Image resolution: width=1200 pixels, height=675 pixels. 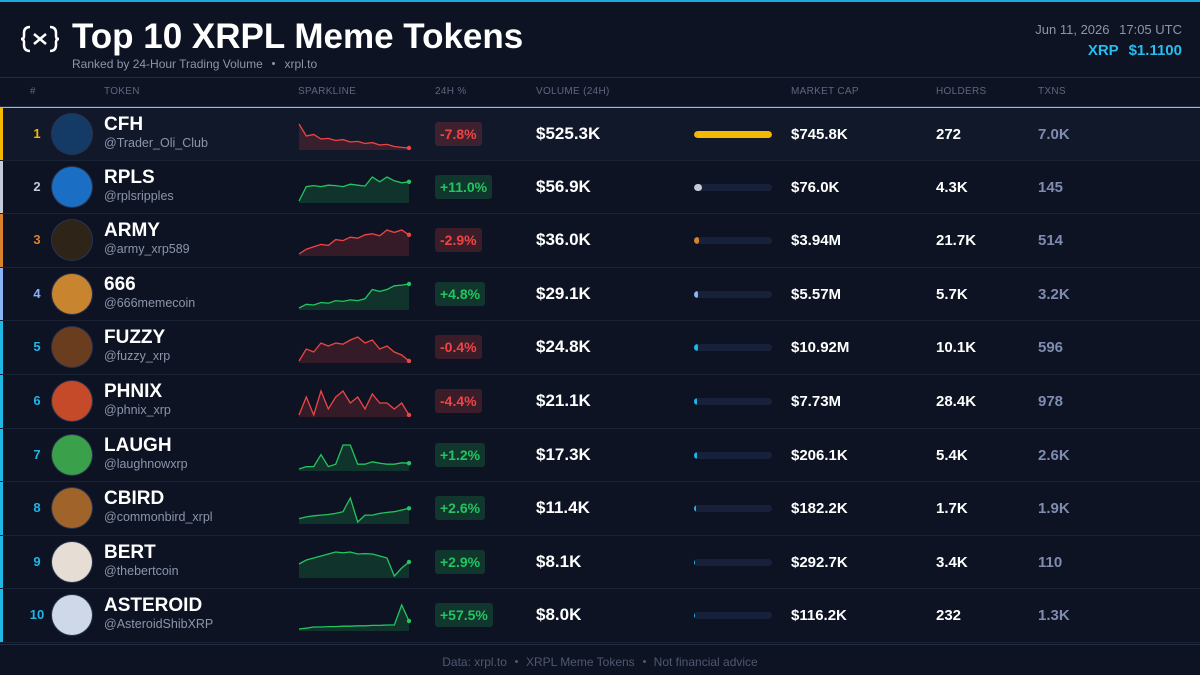 I want to click on change: -0.4%, so click(x=458, y=347).